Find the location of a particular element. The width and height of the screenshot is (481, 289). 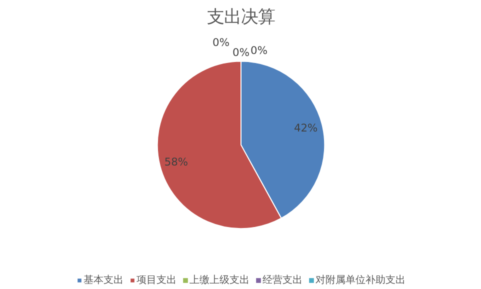

legend-label: 上缴上级支出 is located at coordinates (220, 280).